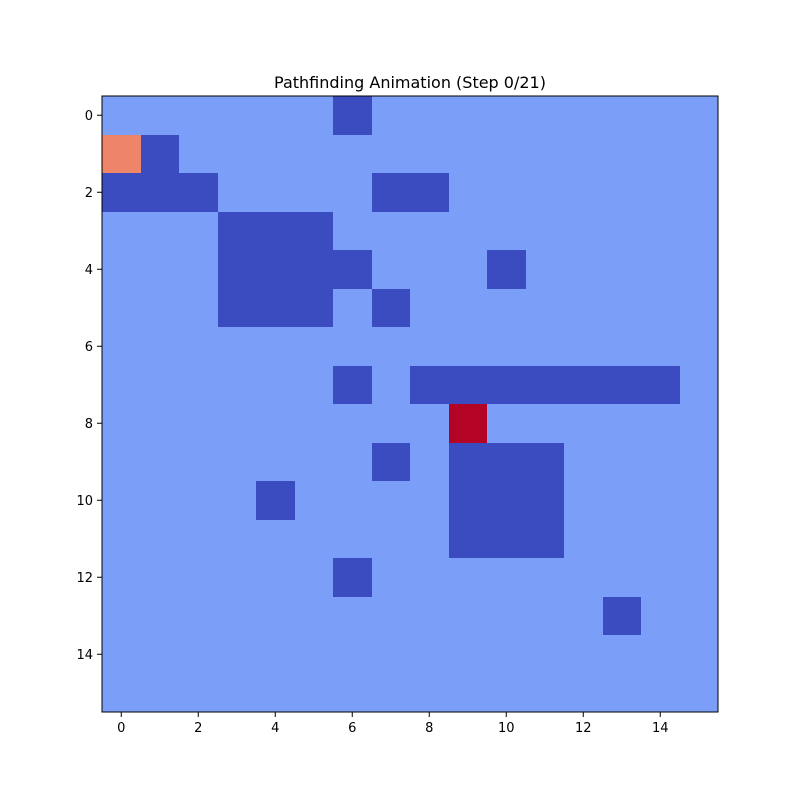 This screenshot has height=800, width=800. What do you see at coordinates (89, 116) in the screenshot?
I see `y-tick-label: 0` at bounding box center [89, 116].